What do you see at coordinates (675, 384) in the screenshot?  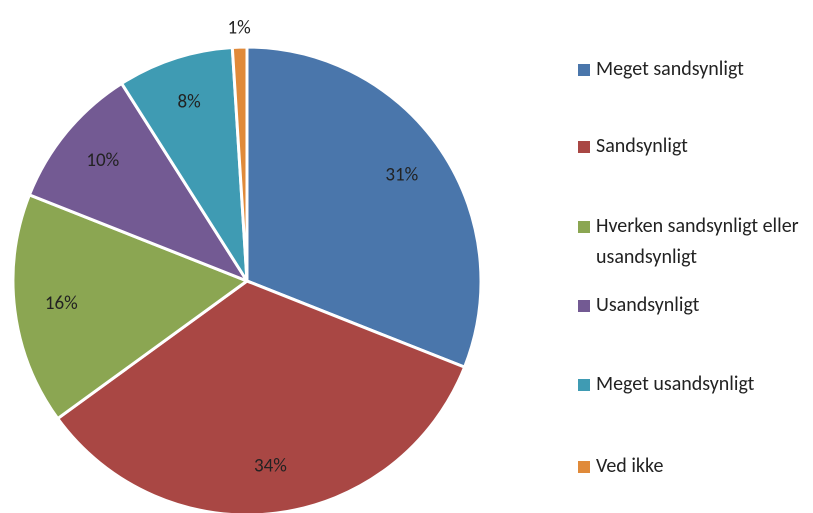 I see `legend-label: Meget usandsynligt` at bounding box center [675, 384].